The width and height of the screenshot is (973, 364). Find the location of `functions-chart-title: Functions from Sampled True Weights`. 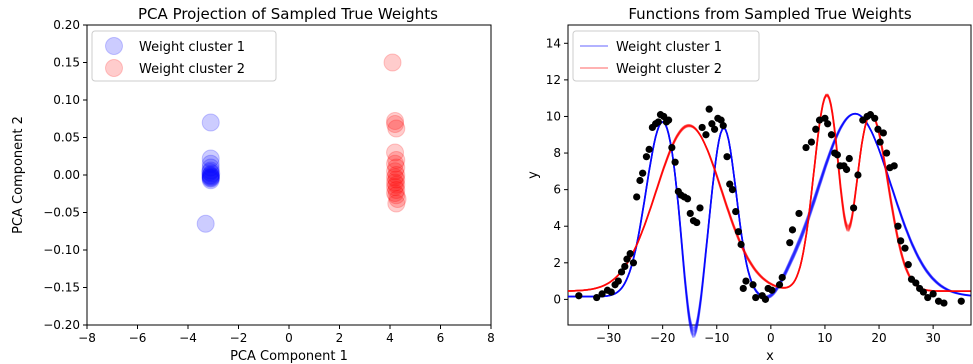

functions-chart-title: Functions from Sampled True Weights is located at coordinates (769, 14).